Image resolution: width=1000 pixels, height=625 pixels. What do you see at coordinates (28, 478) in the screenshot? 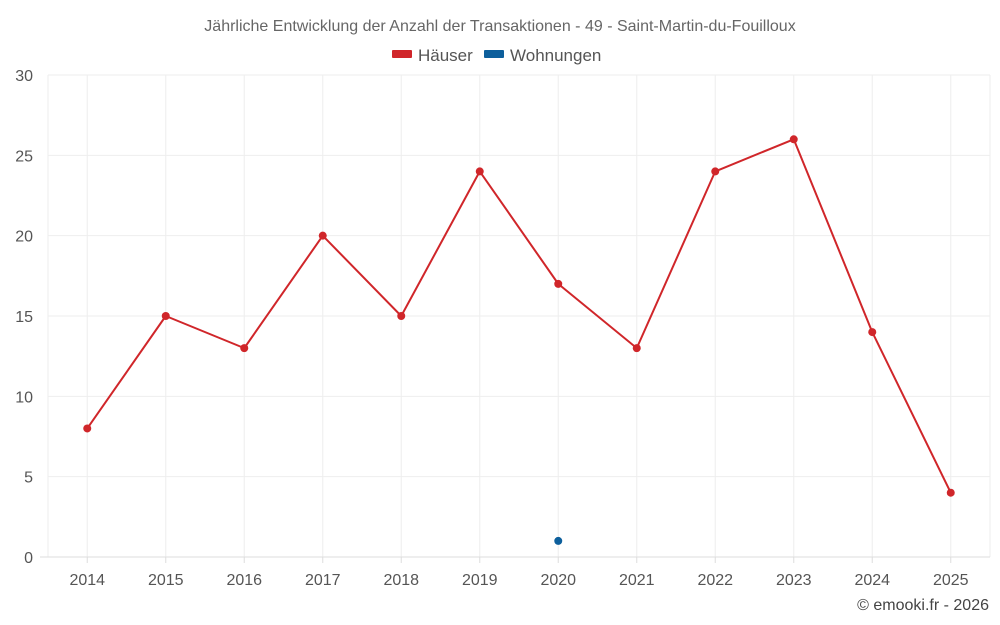
I see `y-tick-label: 5` at bounding box center [28, 478].